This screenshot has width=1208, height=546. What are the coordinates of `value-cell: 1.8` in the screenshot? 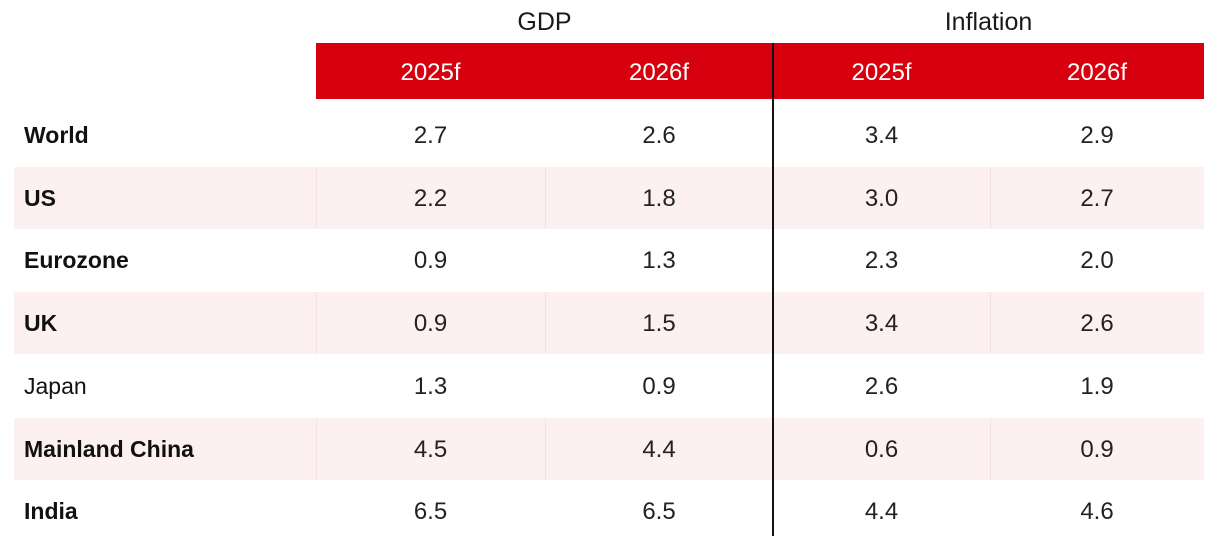 It's located at (659, 198).